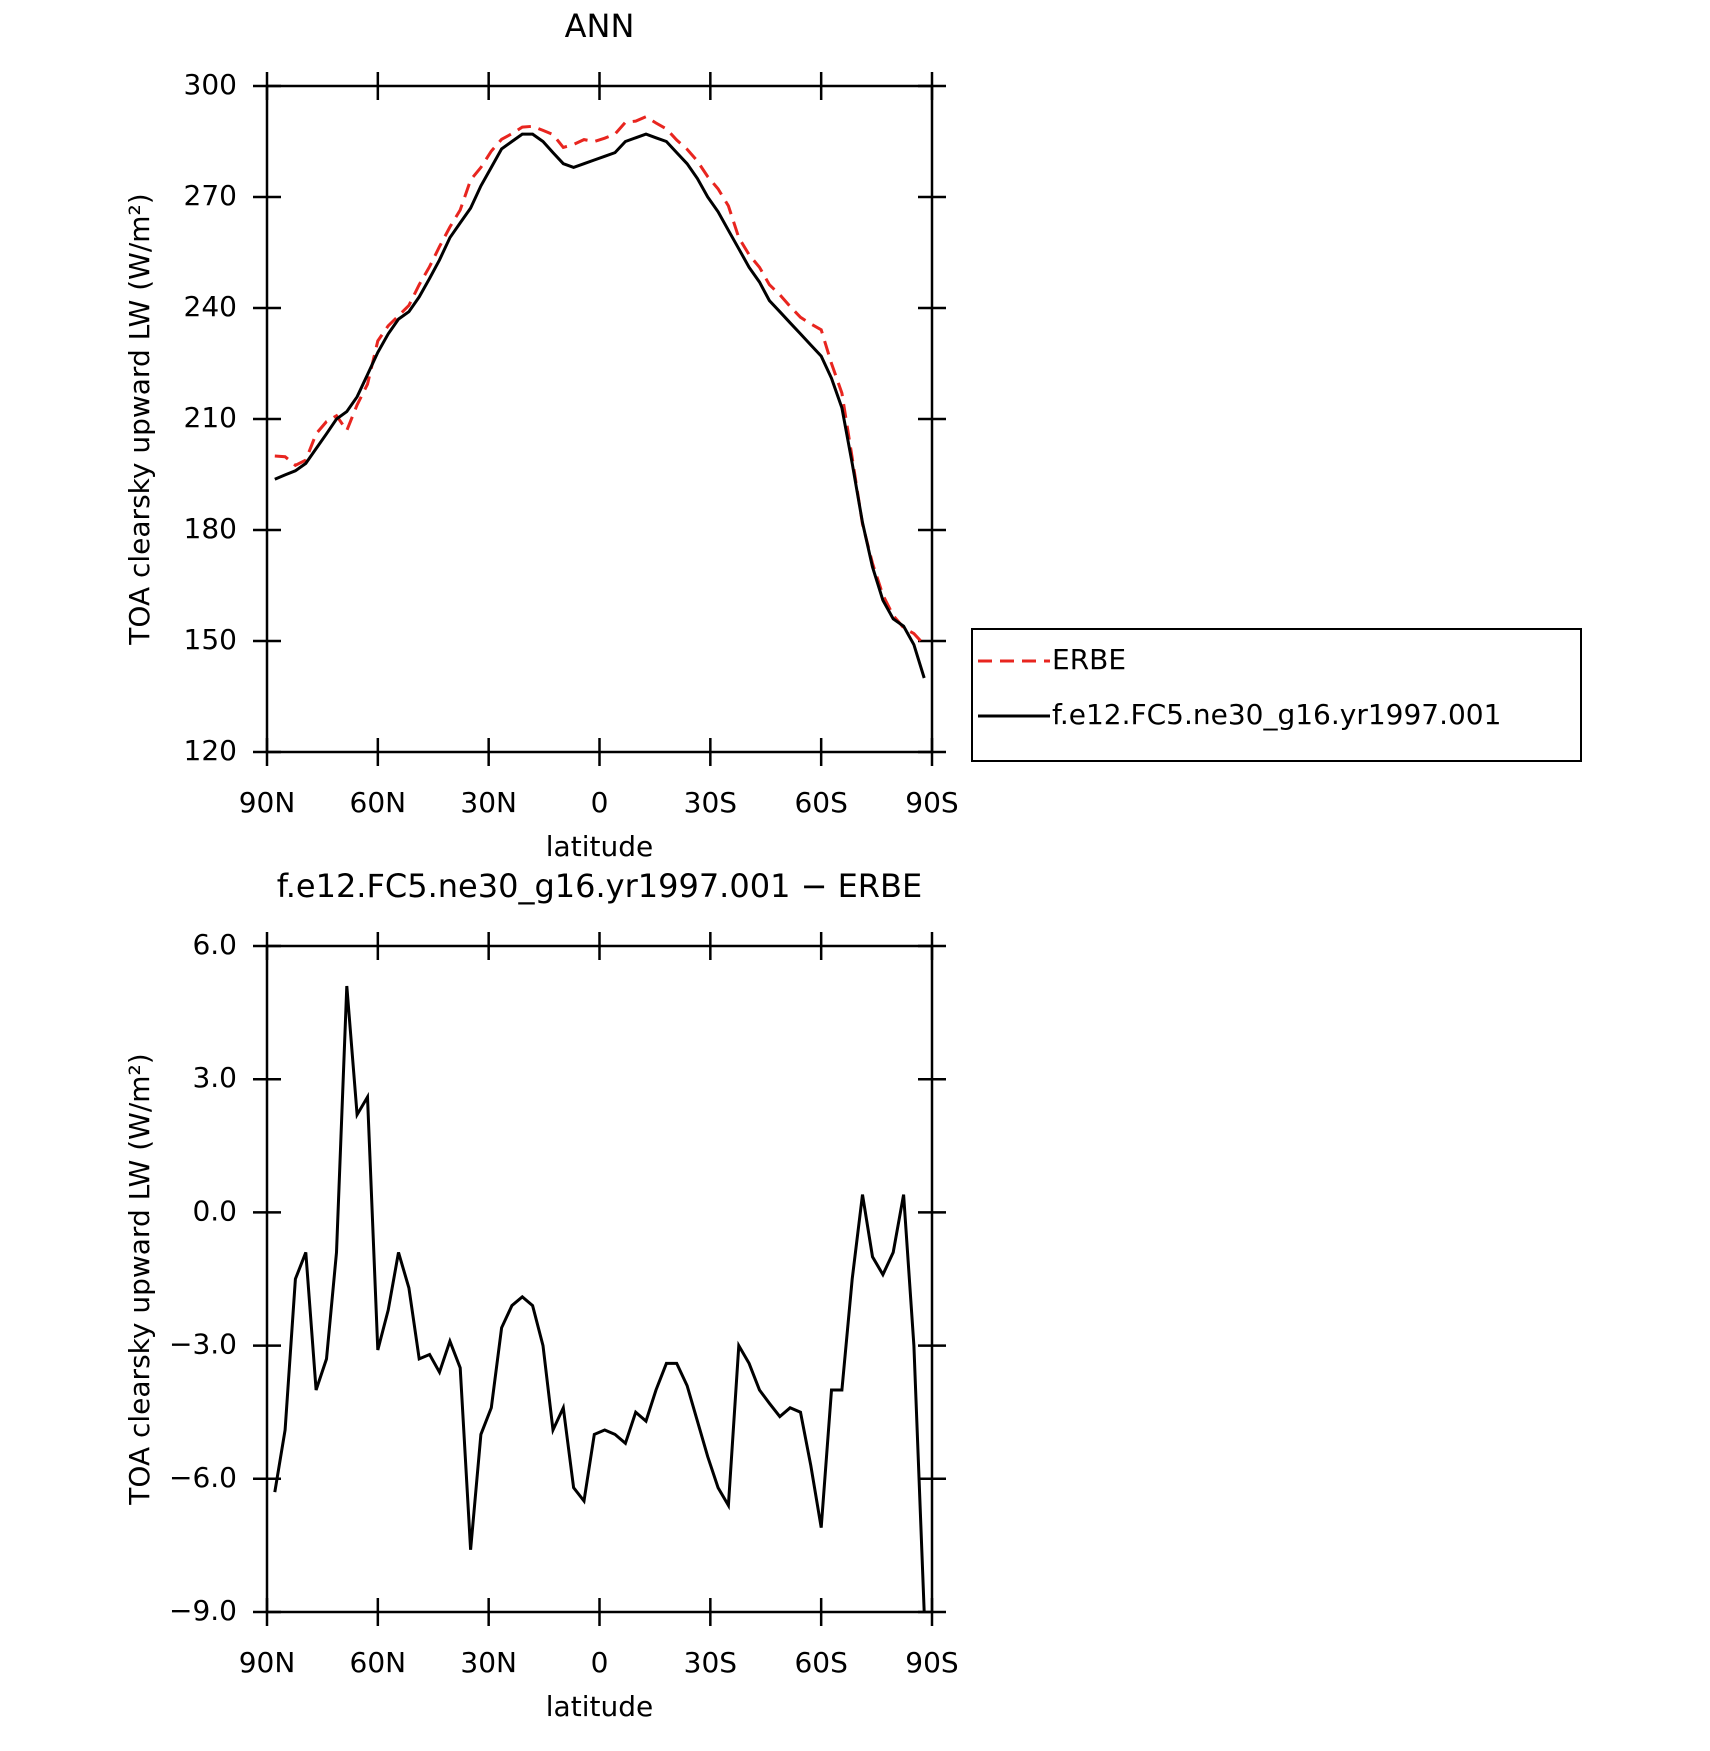 Image resolution: width=1710 pixels, height=1751 pixels. I want to click on y-tick-label: 300, so click(210, 84).